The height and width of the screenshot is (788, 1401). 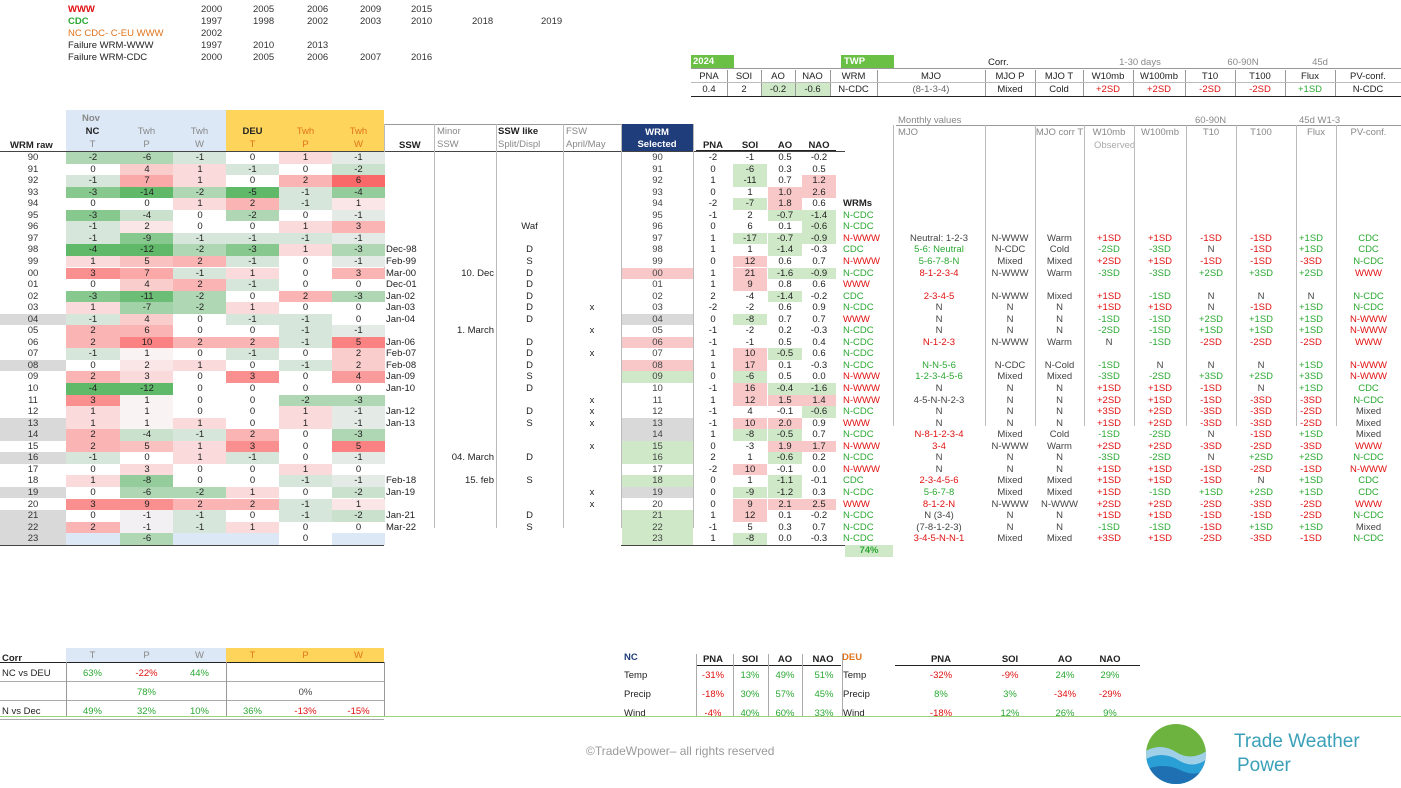 I want to click on sd-value: -2SD, so click(x=1160, y=458).